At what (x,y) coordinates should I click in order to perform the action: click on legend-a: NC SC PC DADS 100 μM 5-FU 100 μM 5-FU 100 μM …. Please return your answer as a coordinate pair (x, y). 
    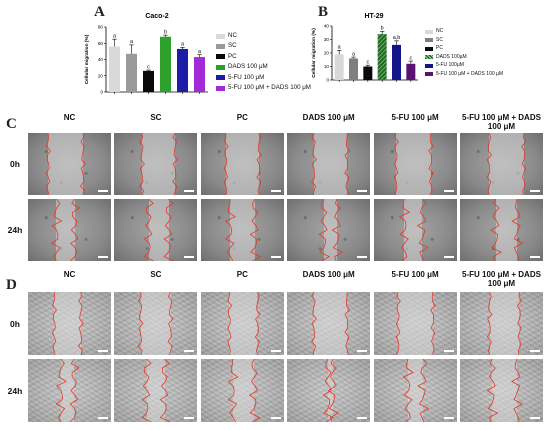
    Looking at the image, I should click on (263, 63).